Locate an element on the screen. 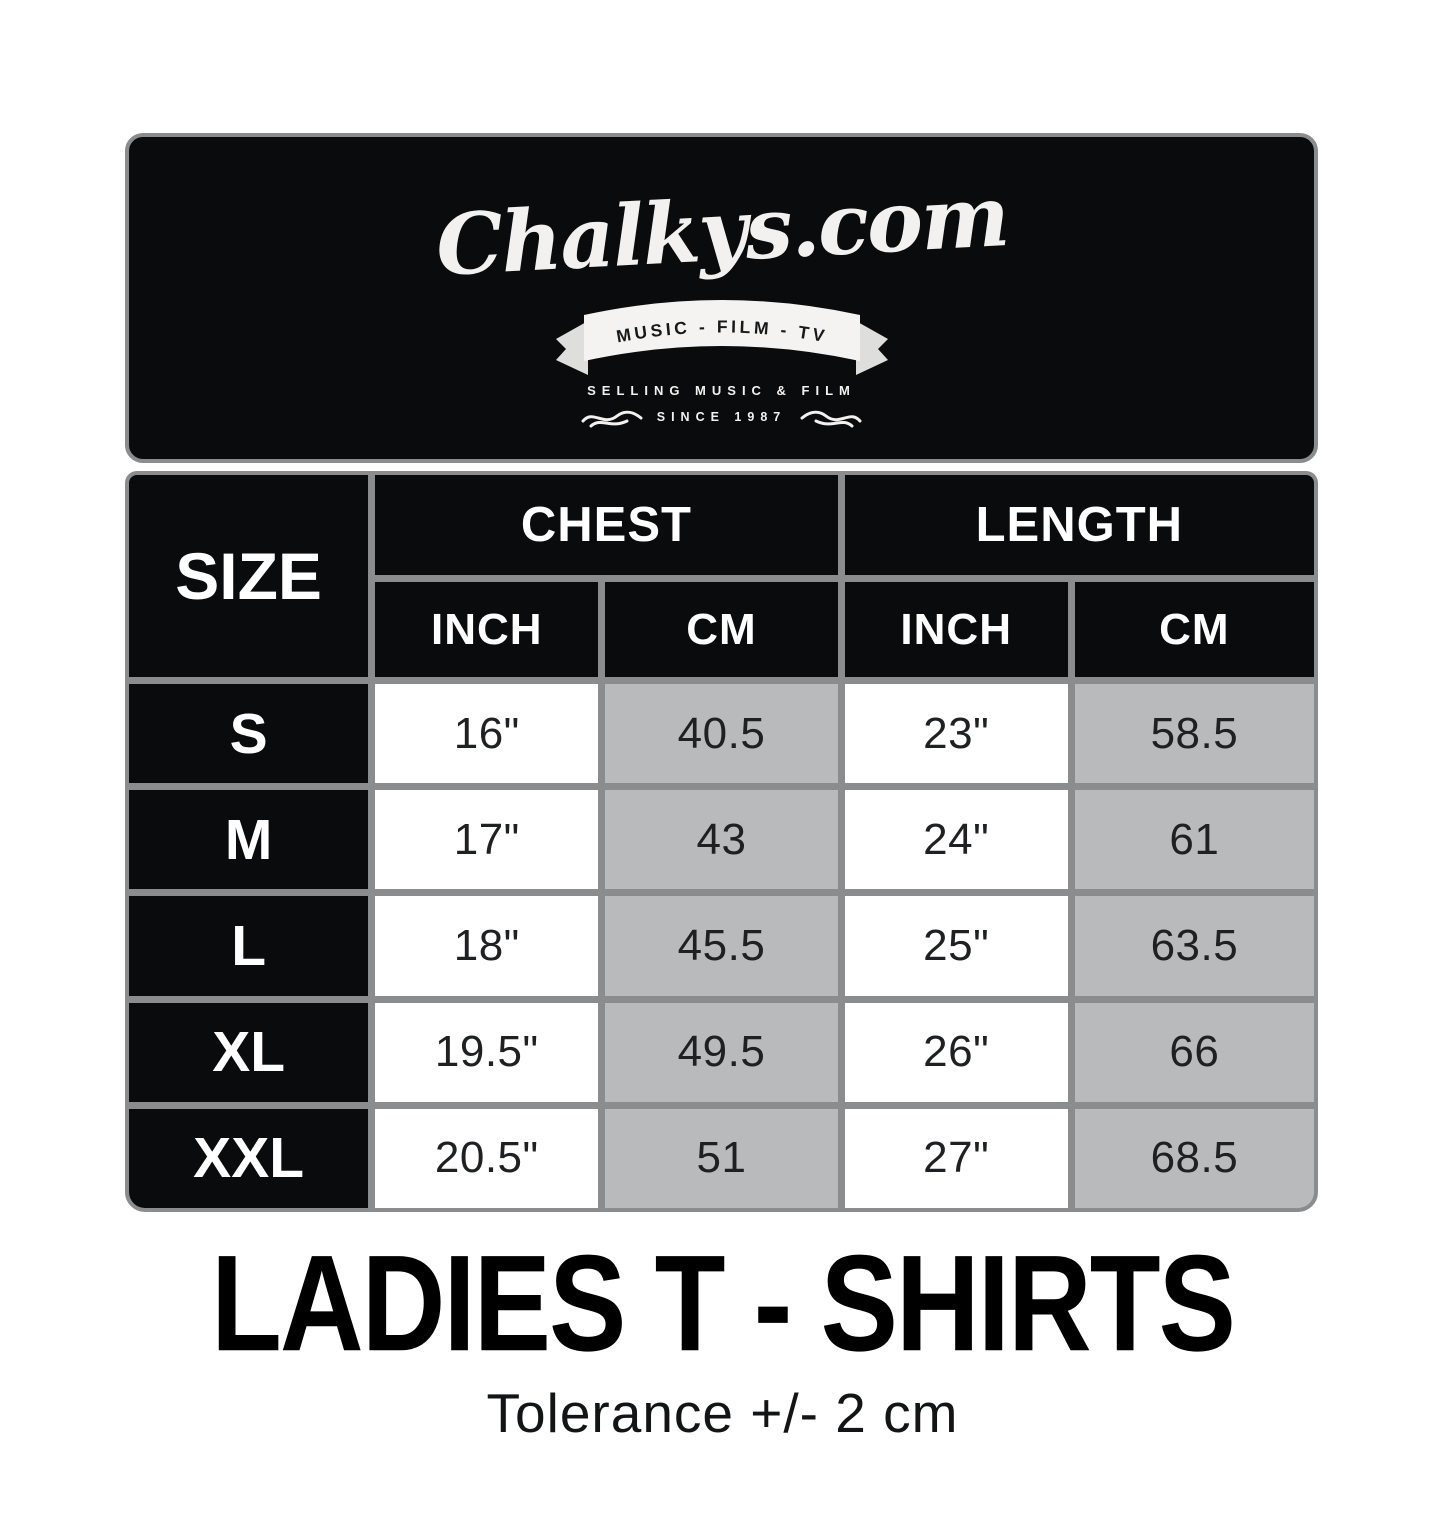 Image resolution: width=1445 pixels, height=1538 pixels. size-column-header: SIZE is located at coordinates (249, 576).